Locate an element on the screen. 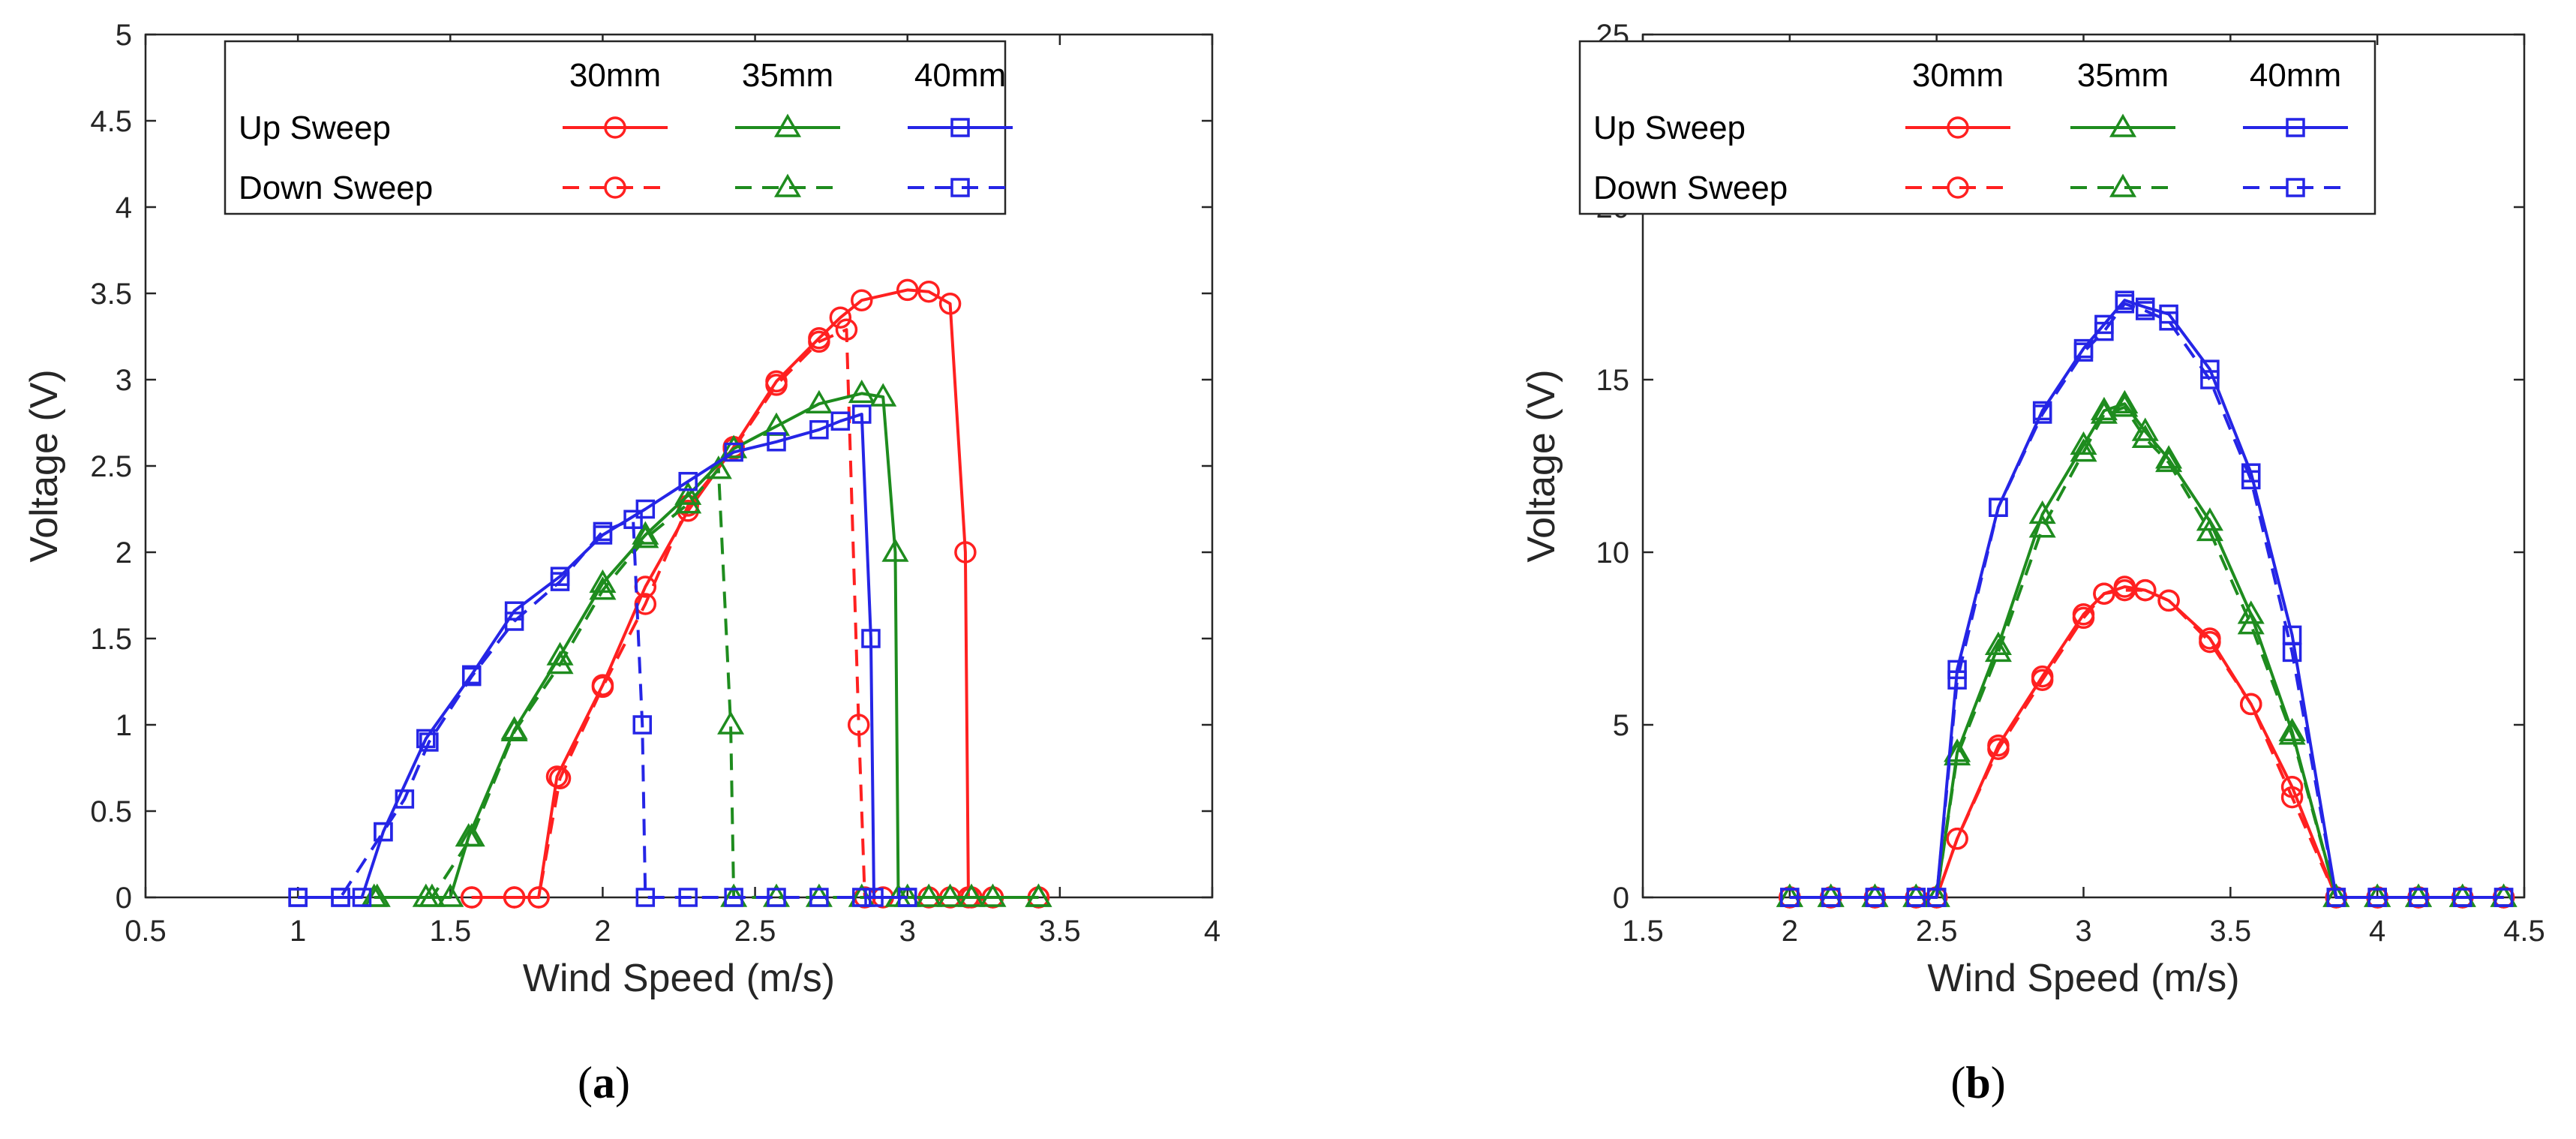  legend-row-label: Down Sweep is located at coordinates (1690, 188).